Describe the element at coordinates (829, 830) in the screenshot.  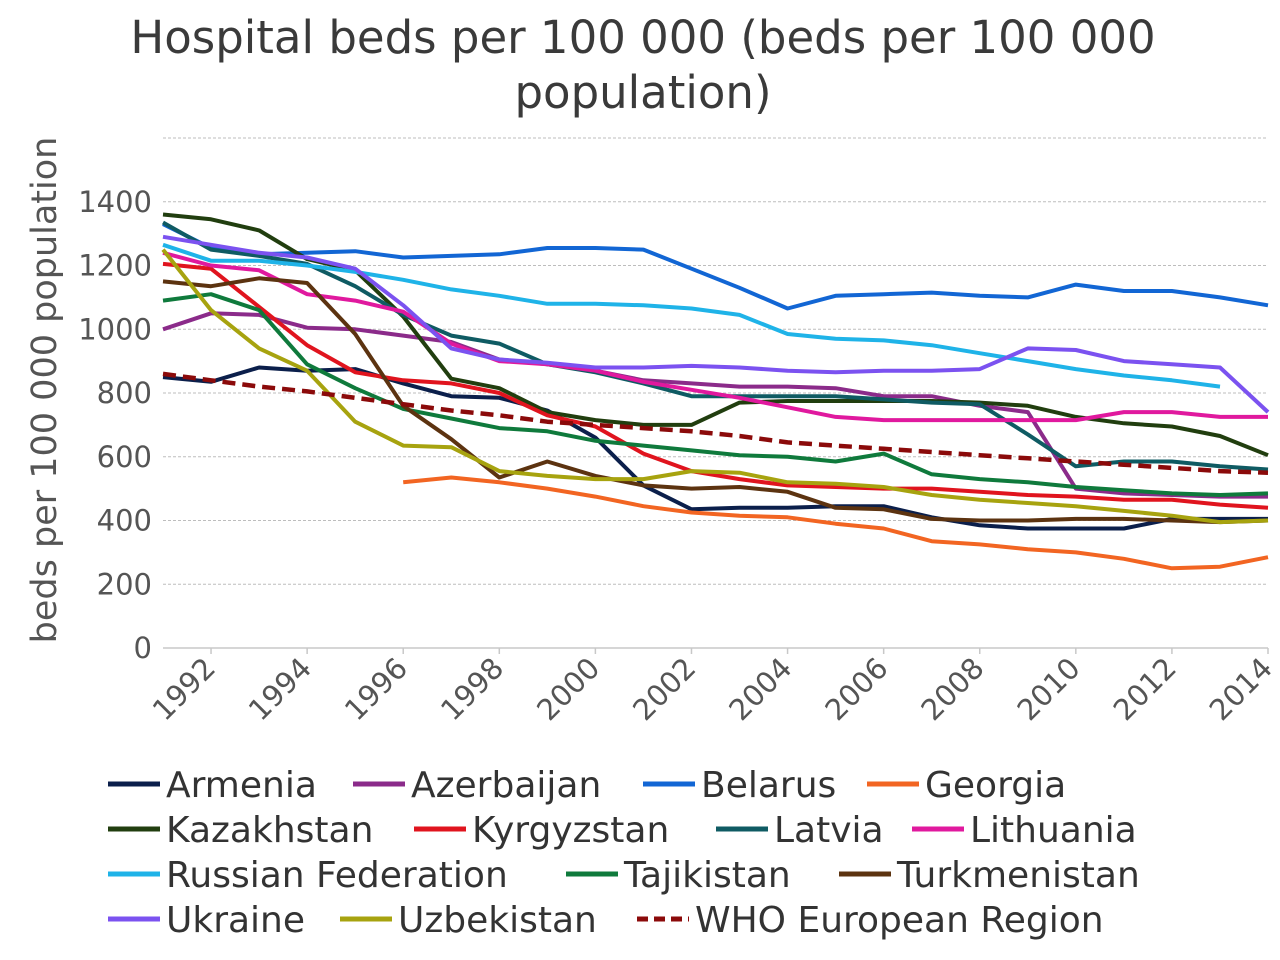
I see `legend-label: Latvia` at that location.